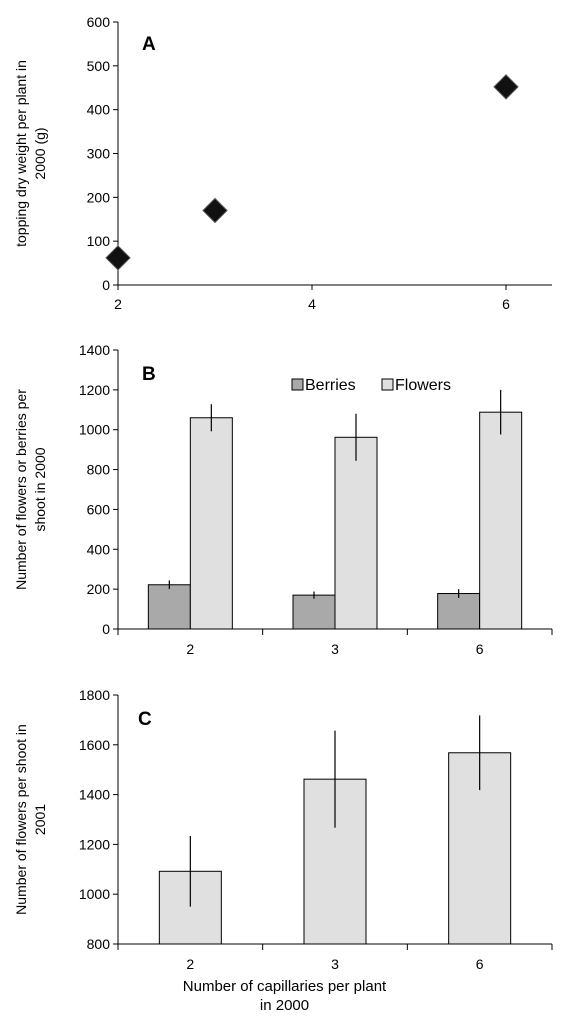  I want to click on panel-b-y-tick-label: 1200, so click(94, 390).